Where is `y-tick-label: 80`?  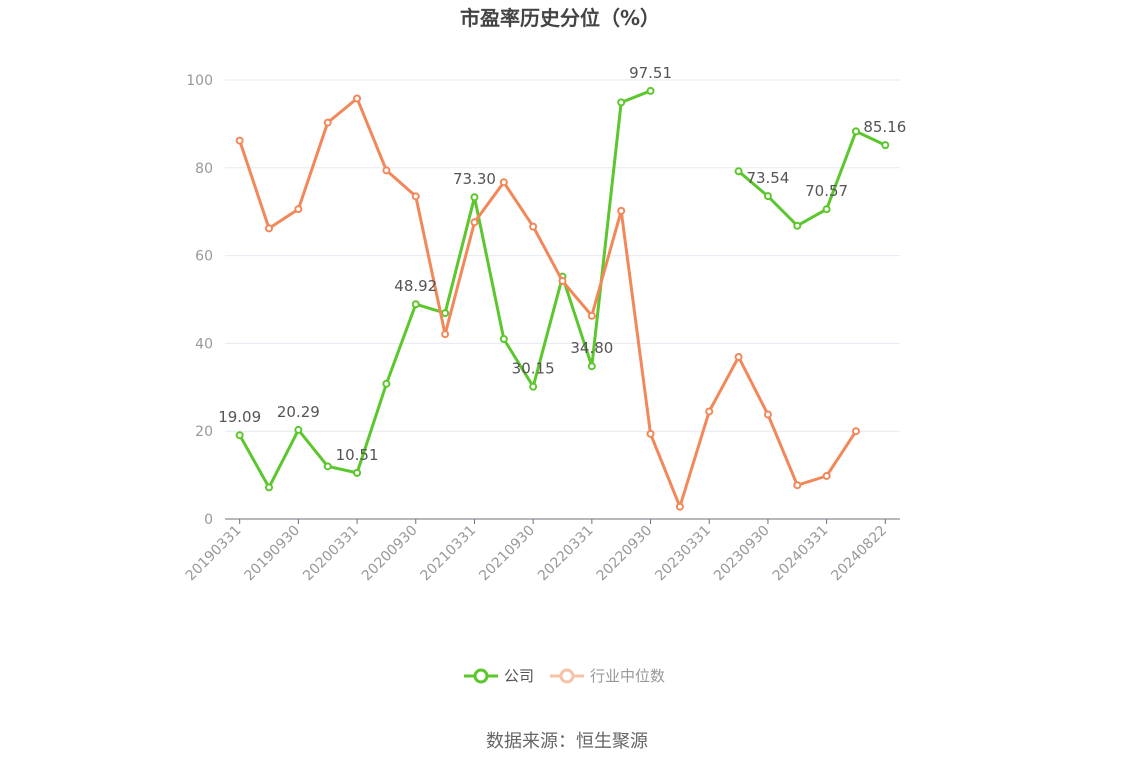 y-tick-label: 80 is located at coordinates (204, 169).